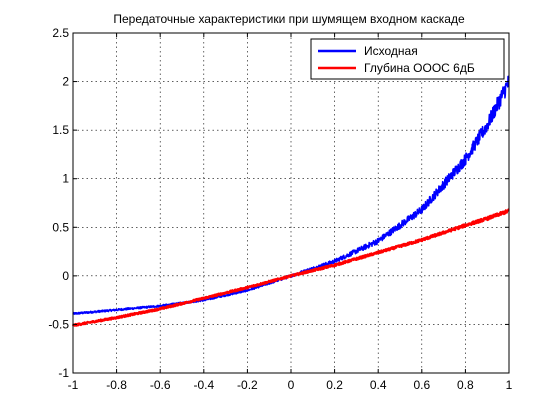 The width and height of the screenshot is (560, 420). Describe the element at coordinates (391, 51) in the screenshot. I see `legend-label-original: Исходная` at that location.